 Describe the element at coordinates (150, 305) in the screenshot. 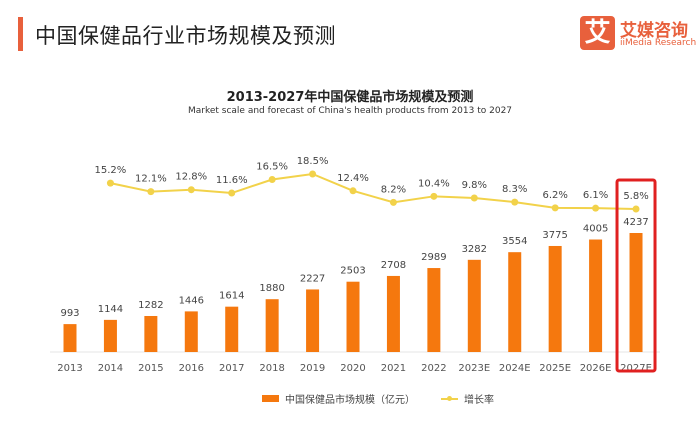

I see `bar-value-label: 1282` at that location.